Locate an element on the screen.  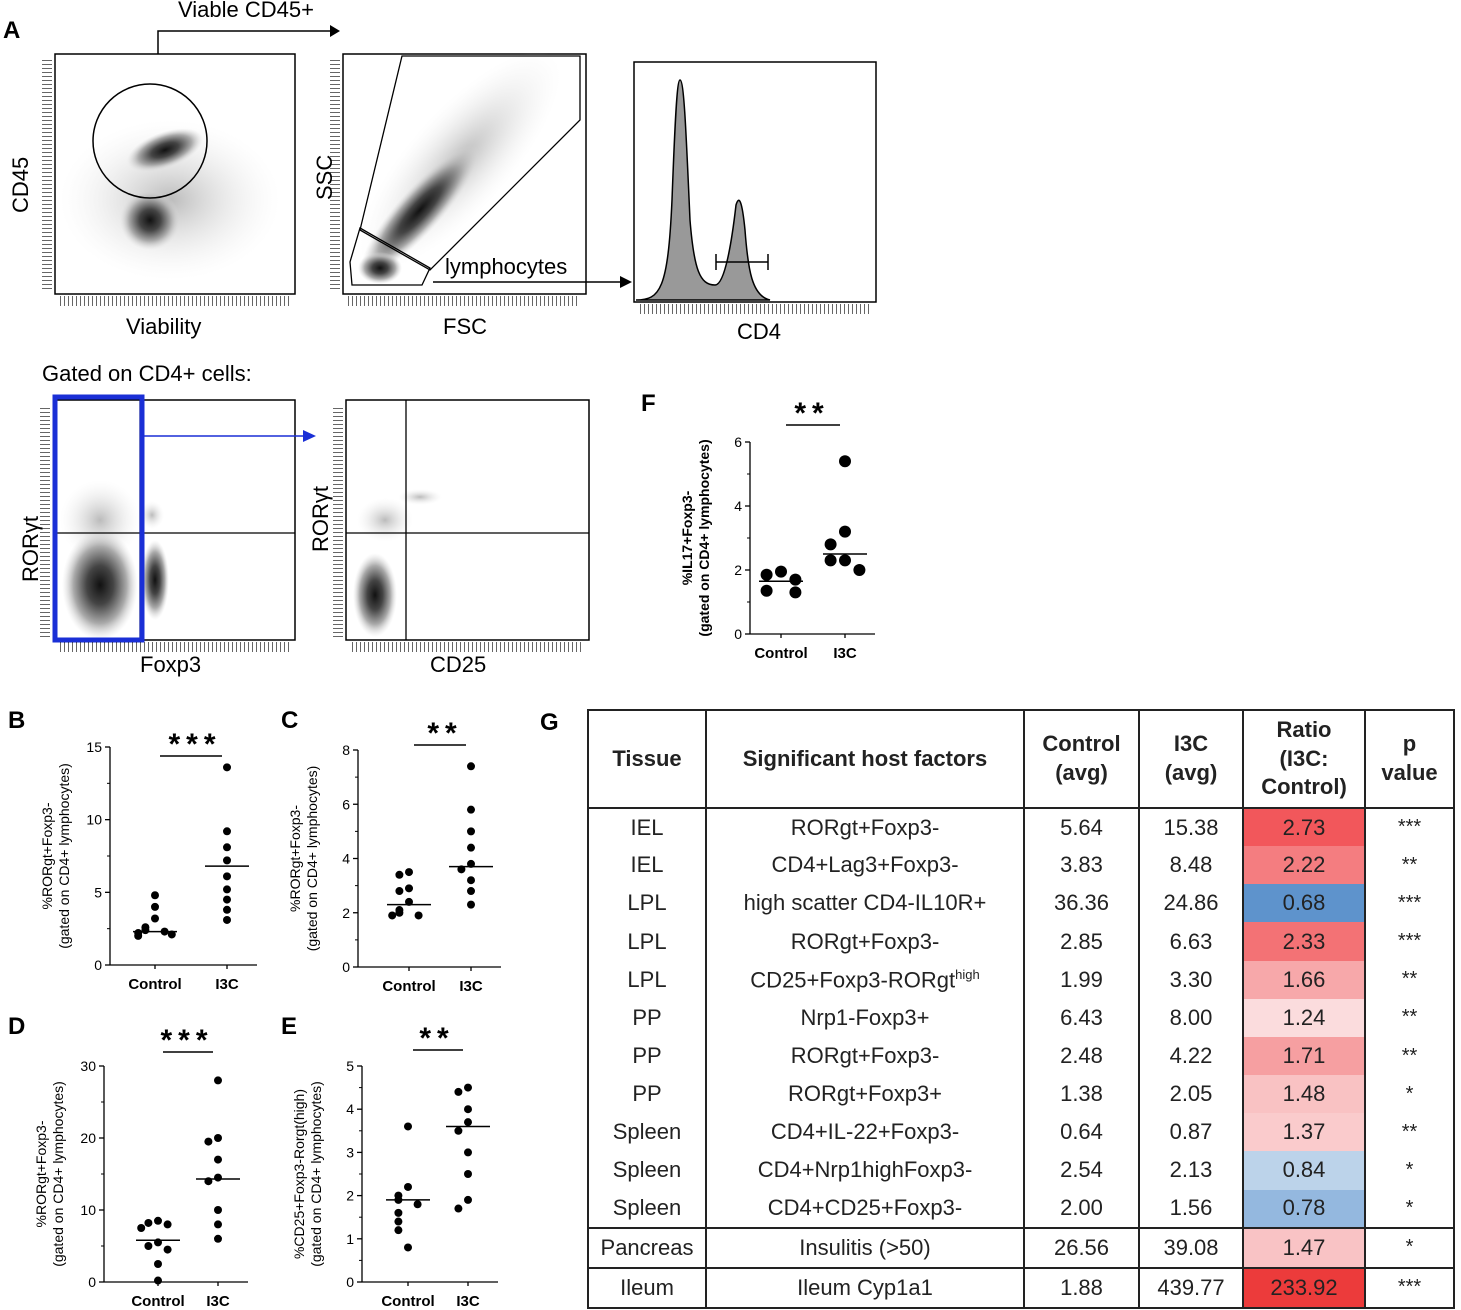
header-ratio: Ratio (I3C: Control) is located at coordinates (1304, 759).